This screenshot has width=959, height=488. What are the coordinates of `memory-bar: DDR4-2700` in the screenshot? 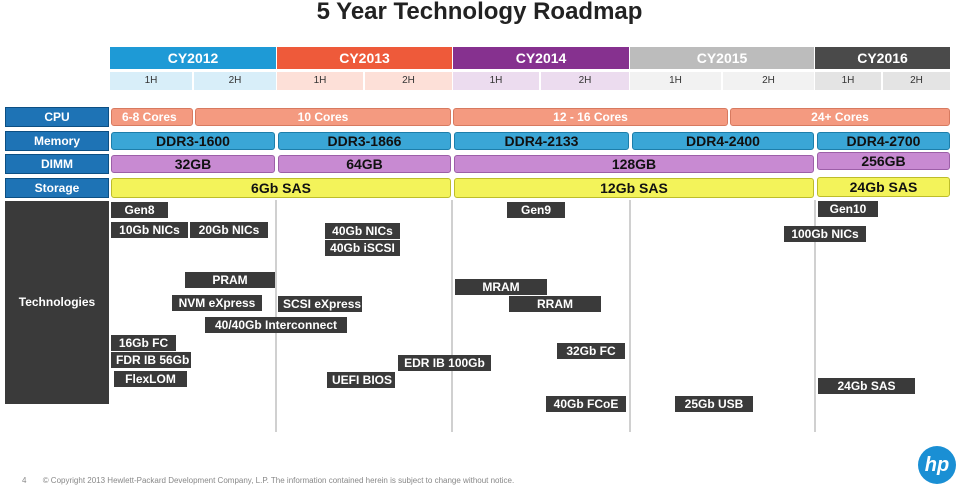 It's located at (883, 141).